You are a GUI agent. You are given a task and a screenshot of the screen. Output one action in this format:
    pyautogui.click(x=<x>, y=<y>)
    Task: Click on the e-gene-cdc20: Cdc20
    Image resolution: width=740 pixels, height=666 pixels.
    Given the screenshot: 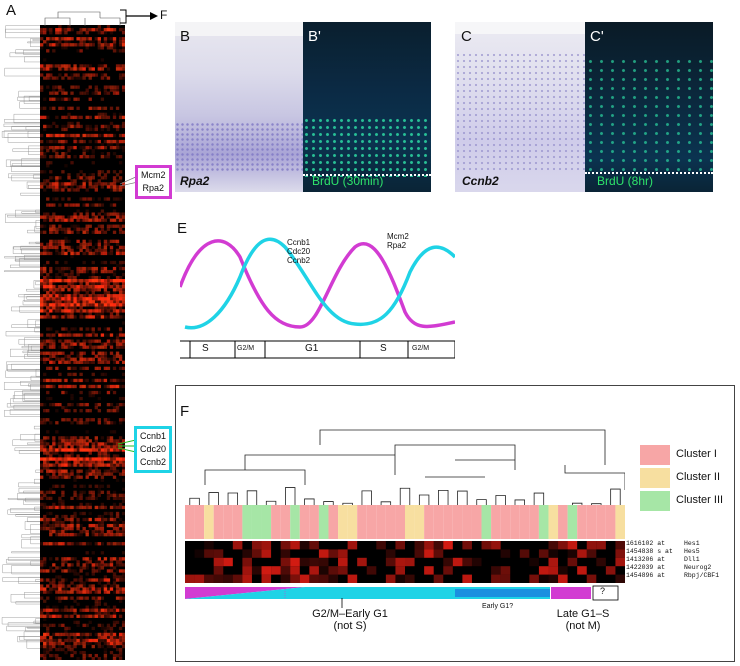 What is the action you would take?
    pyautogui.click(x=299, y=251)
    